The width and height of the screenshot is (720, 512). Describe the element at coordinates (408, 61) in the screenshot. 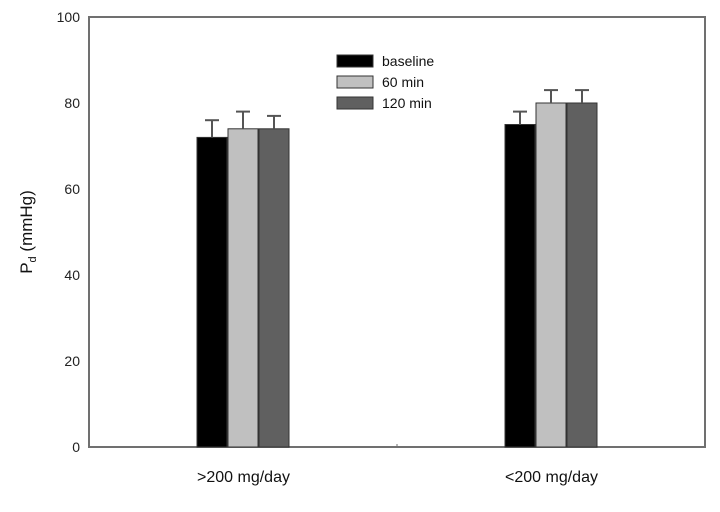

I see `legend-label: baseline` at that location.